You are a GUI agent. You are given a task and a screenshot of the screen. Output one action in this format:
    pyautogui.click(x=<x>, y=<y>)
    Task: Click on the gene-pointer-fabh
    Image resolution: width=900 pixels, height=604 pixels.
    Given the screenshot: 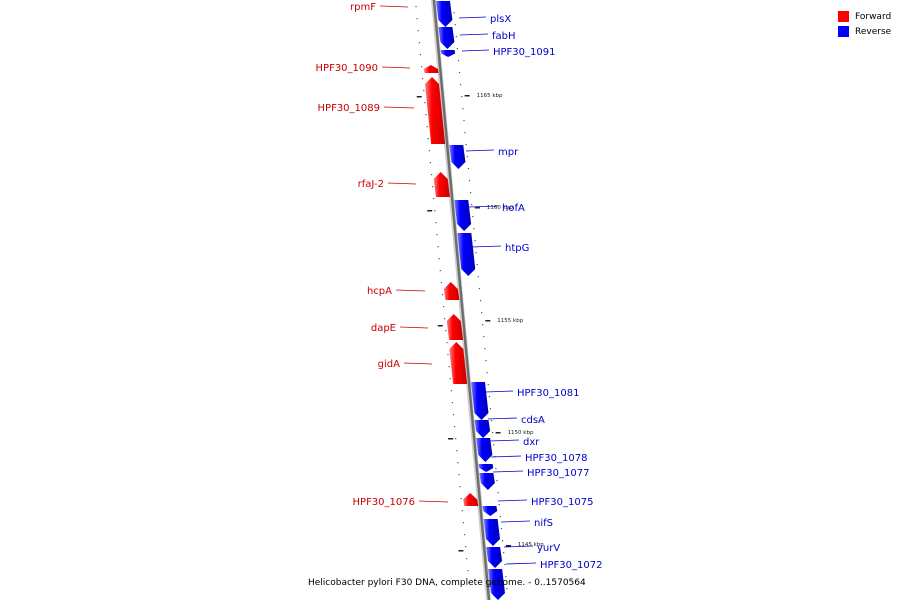 What is the action you would take?
    pyautogui.click(x=474, y=34)
    